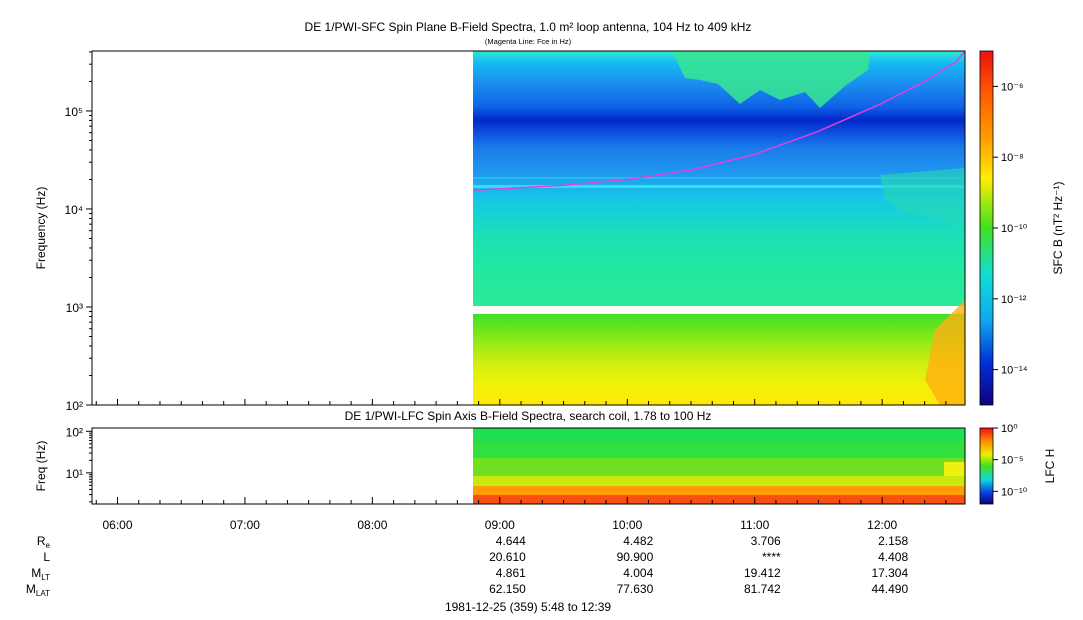 This screenshot has width=1083, height=620. Describe the element at coordinates (78, 232) in the screenshot. I see `upper-y-ticks: 10² 10³ 10⁴ 10⁵` at that location.